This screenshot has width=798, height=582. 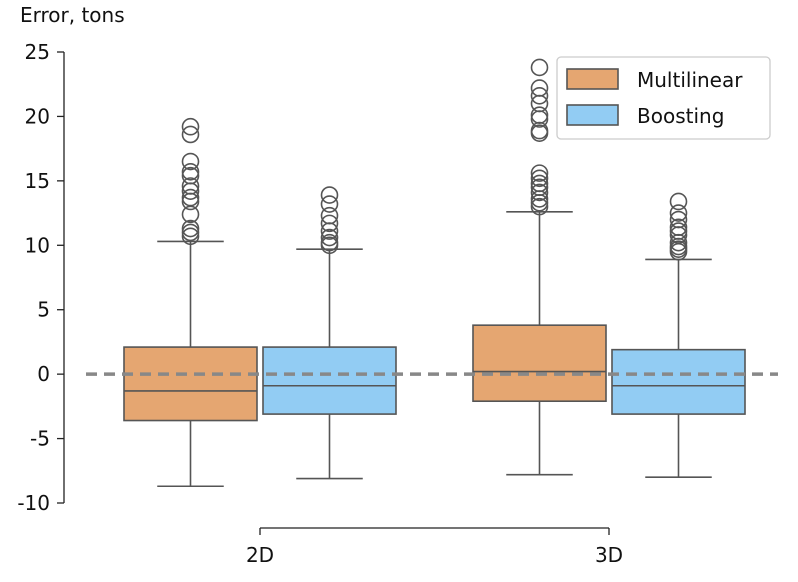 I want to click on y-tick-label: 20, so click(x=37, y=116).